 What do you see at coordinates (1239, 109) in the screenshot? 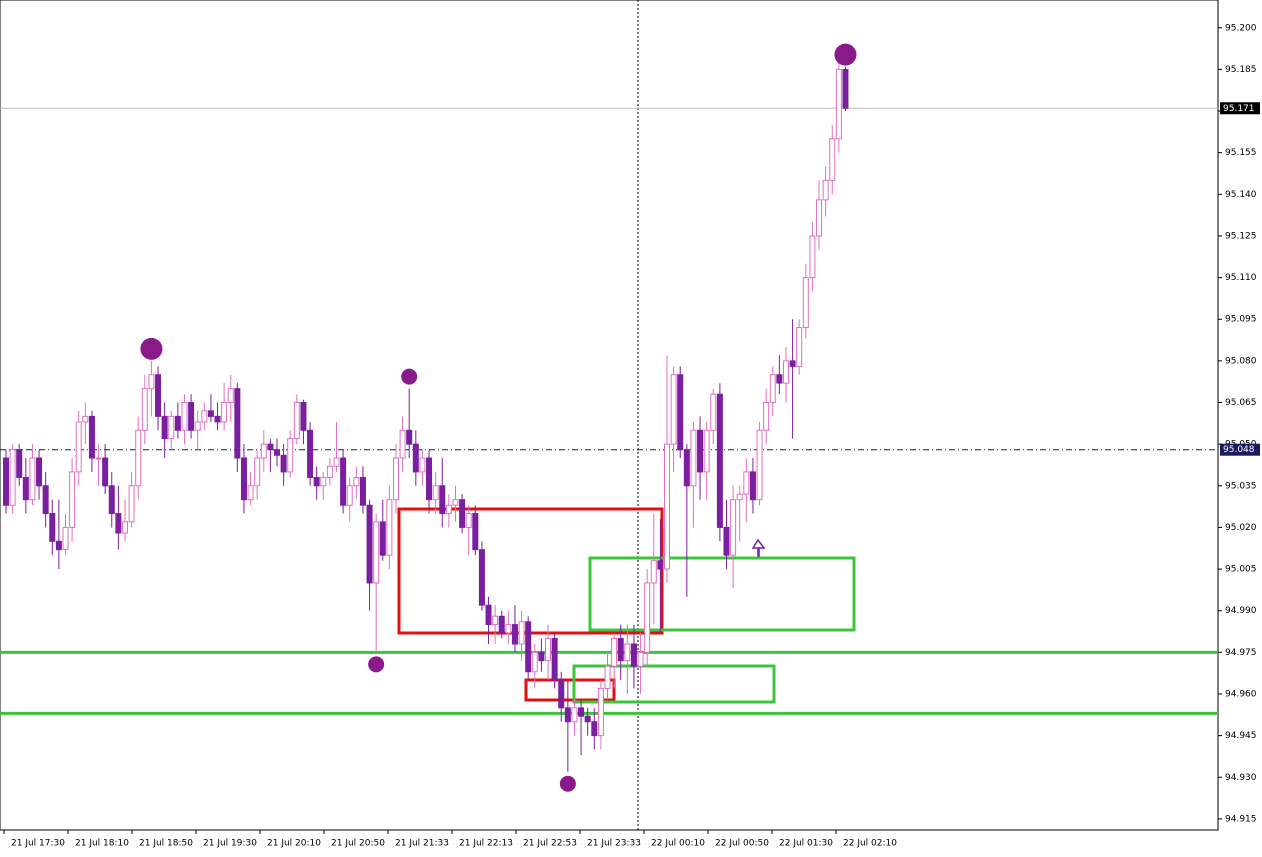
I see `price-label: 95.171` at bounding box center [1239, 109].